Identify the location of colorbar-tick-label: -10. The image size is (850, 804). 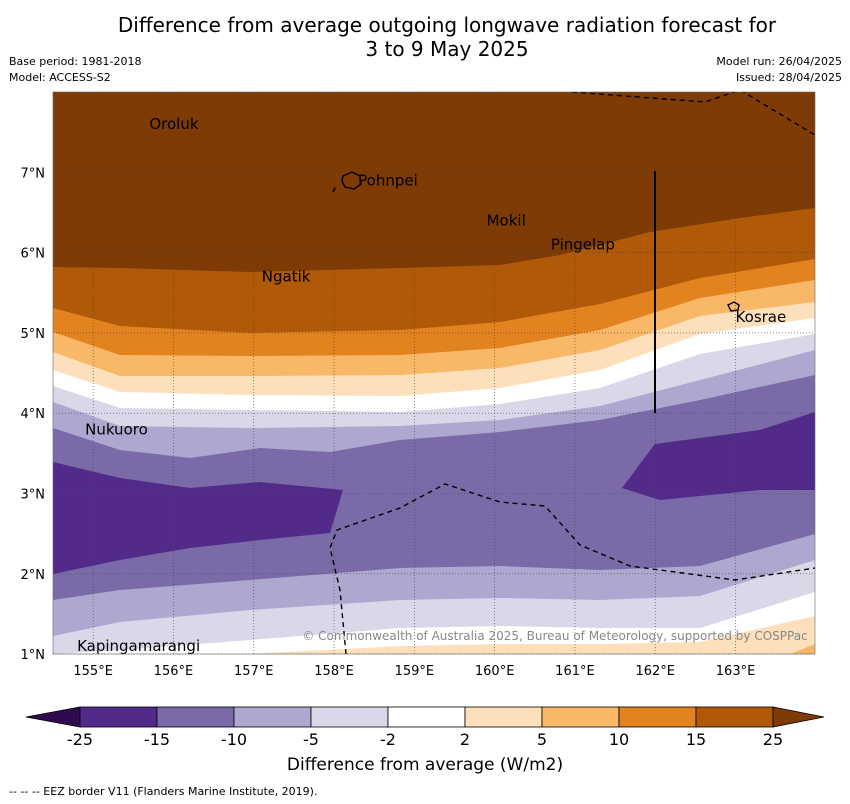
(234, 739).